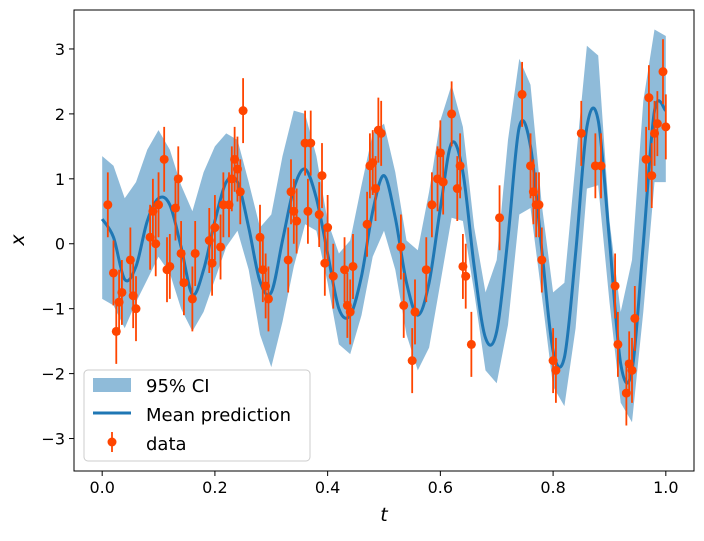 The image size is (704, 541). What do you see at coordinates (218, 415) in the screenshot?
I see `legend-mean-label: Mean prediction` at bounding box center [218, 415].